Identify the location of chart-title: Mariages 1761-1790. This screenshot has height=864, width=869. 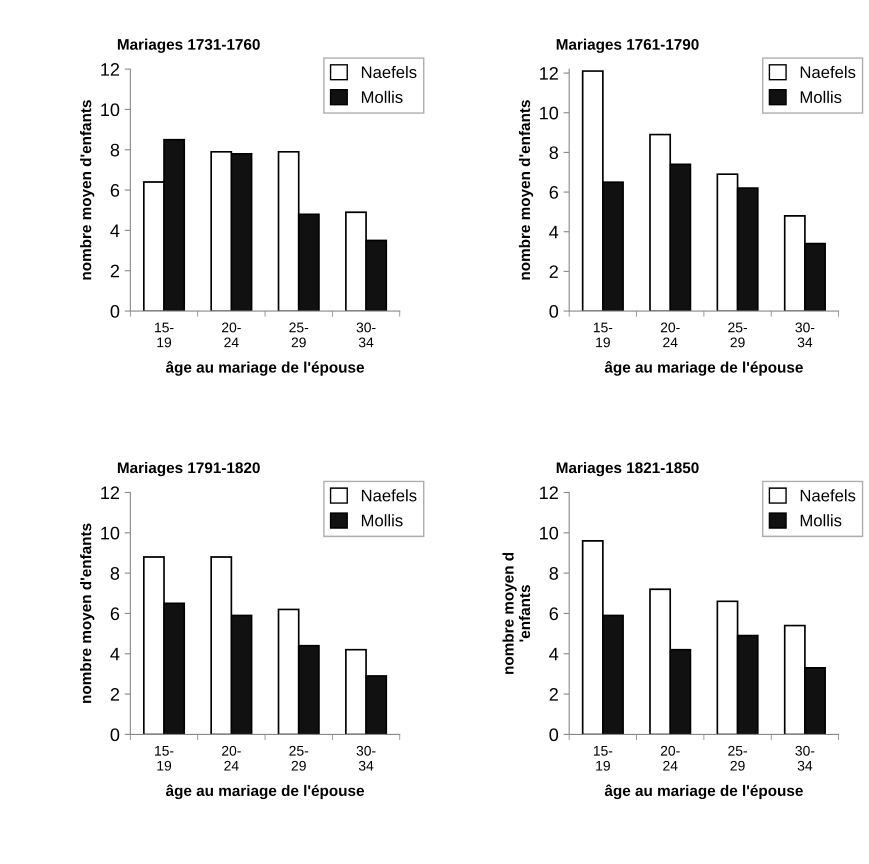
(627, 45).